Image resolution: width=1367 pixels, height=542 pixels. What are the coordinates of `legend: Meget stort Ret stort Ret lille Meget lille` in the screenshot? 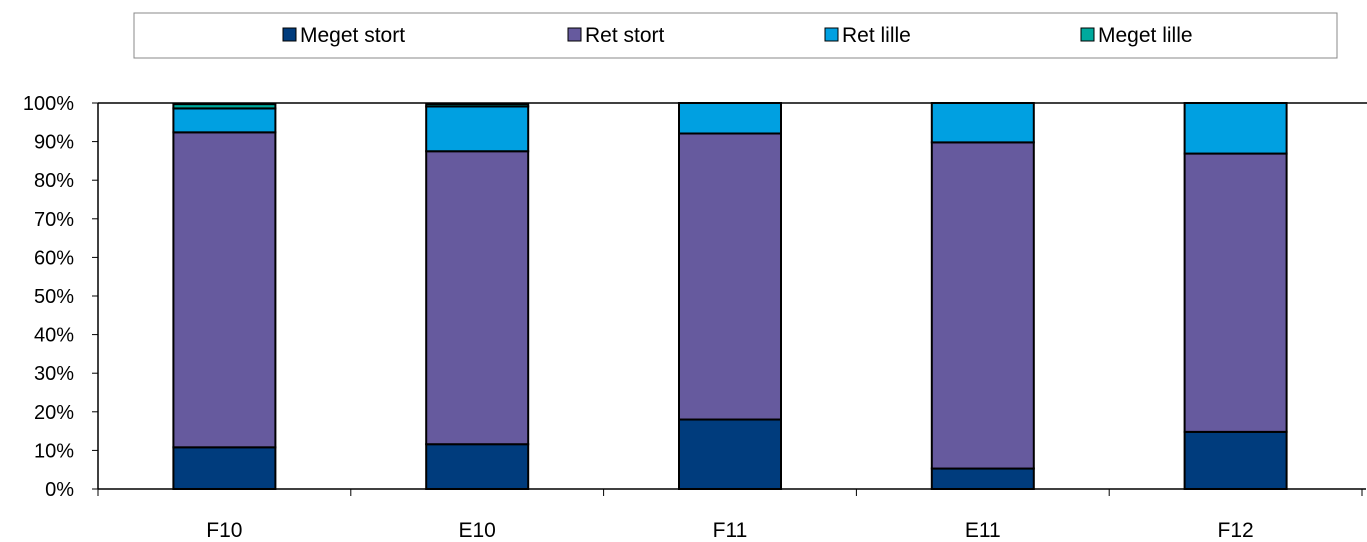 It's located at (735, 35).